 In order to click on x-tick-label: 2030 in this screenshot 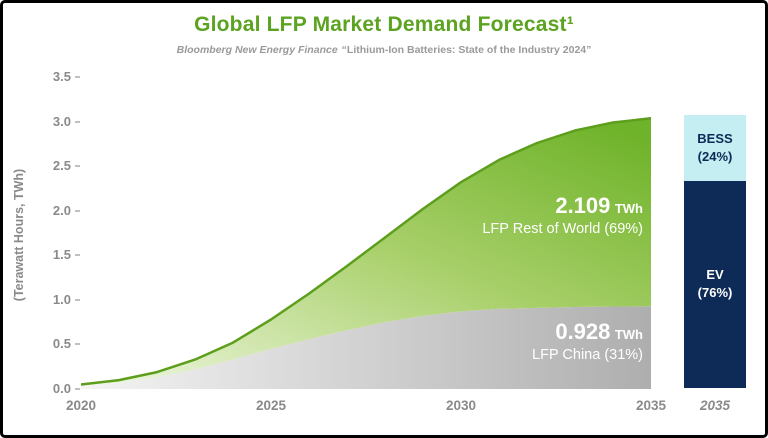, I will do `click(461, 405)`.